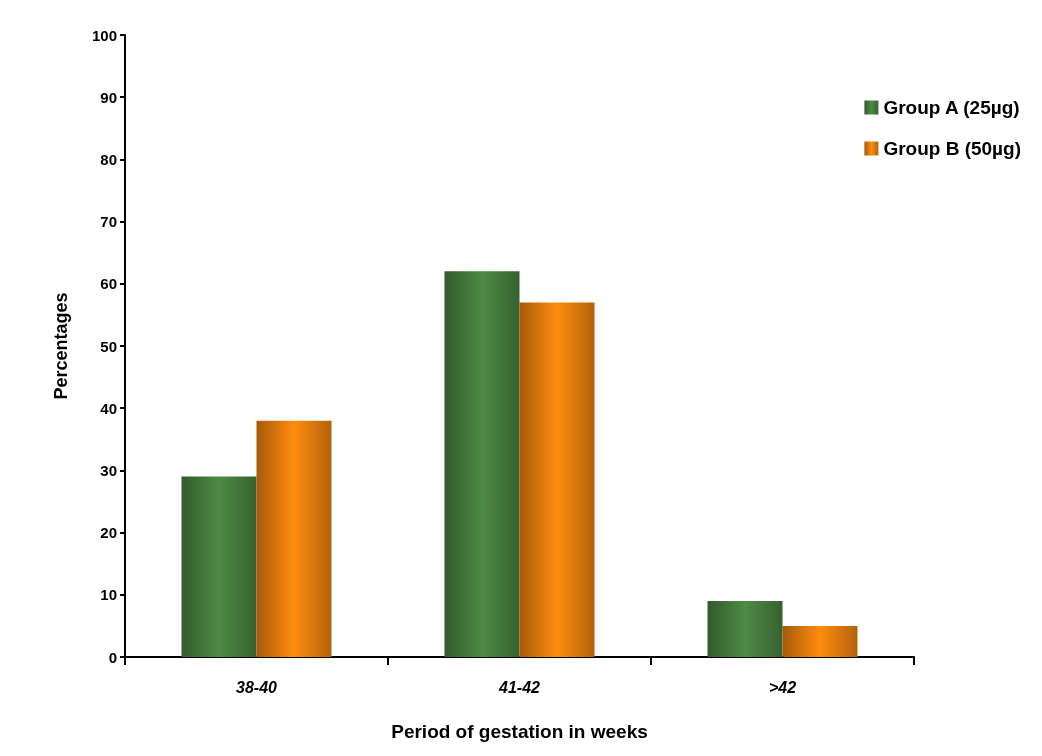 This screenshot has width=1042, height=756. I want to click on y-tick-label: 80, so click(108, 159).